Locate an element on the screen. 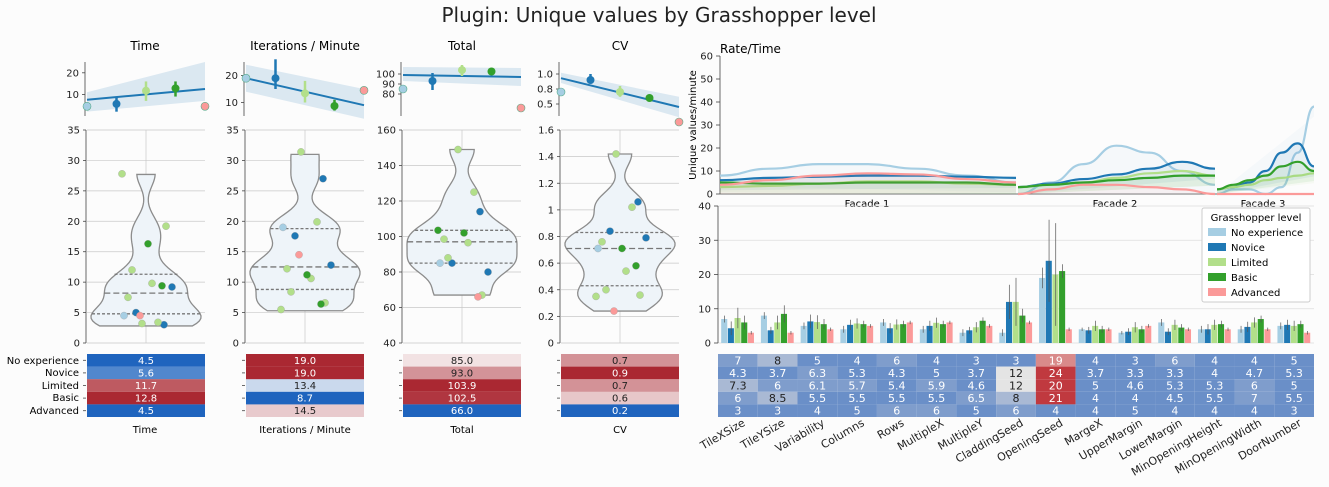 The height and width of the screenshot is (487, 1329). legend-swatch-limited is located at coordinates (1217, 262).